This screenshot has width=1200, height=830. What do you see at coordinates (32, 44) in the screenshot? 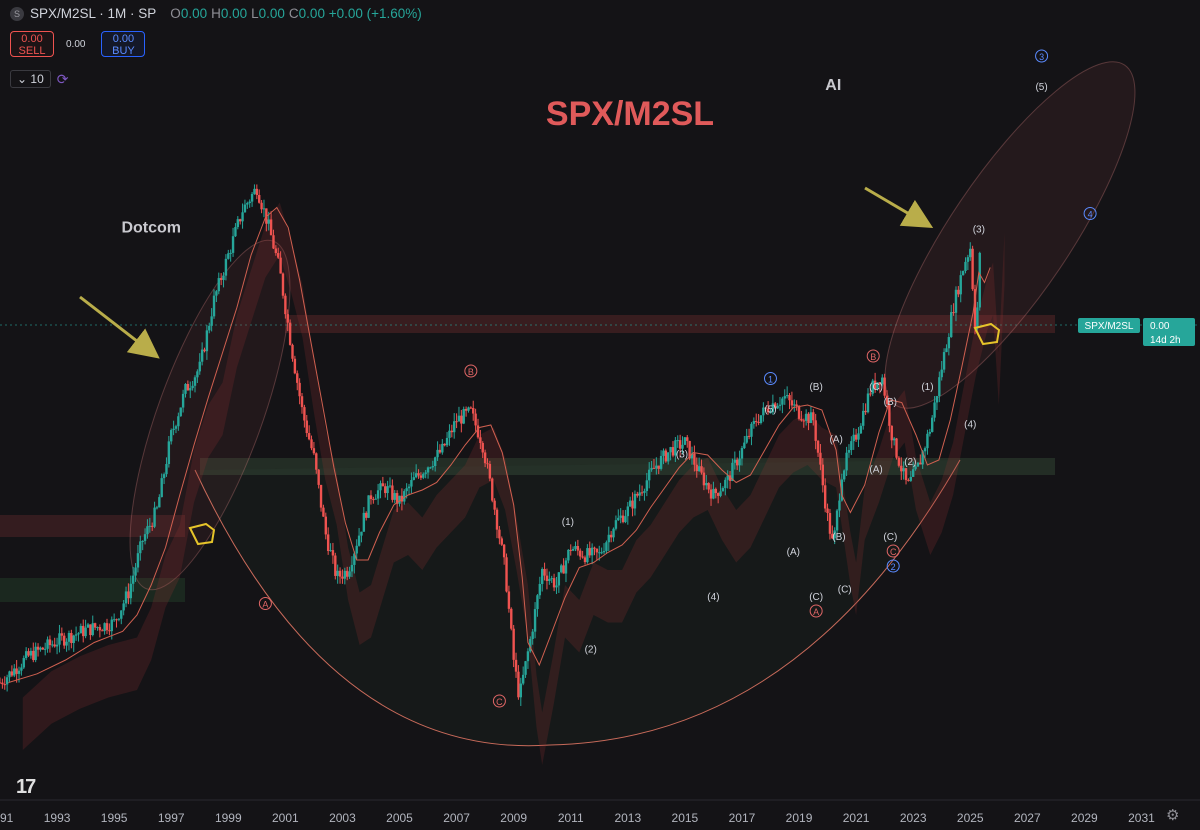
I see `sell-button: 0.00 SELL` at bounding box center [32, 44].